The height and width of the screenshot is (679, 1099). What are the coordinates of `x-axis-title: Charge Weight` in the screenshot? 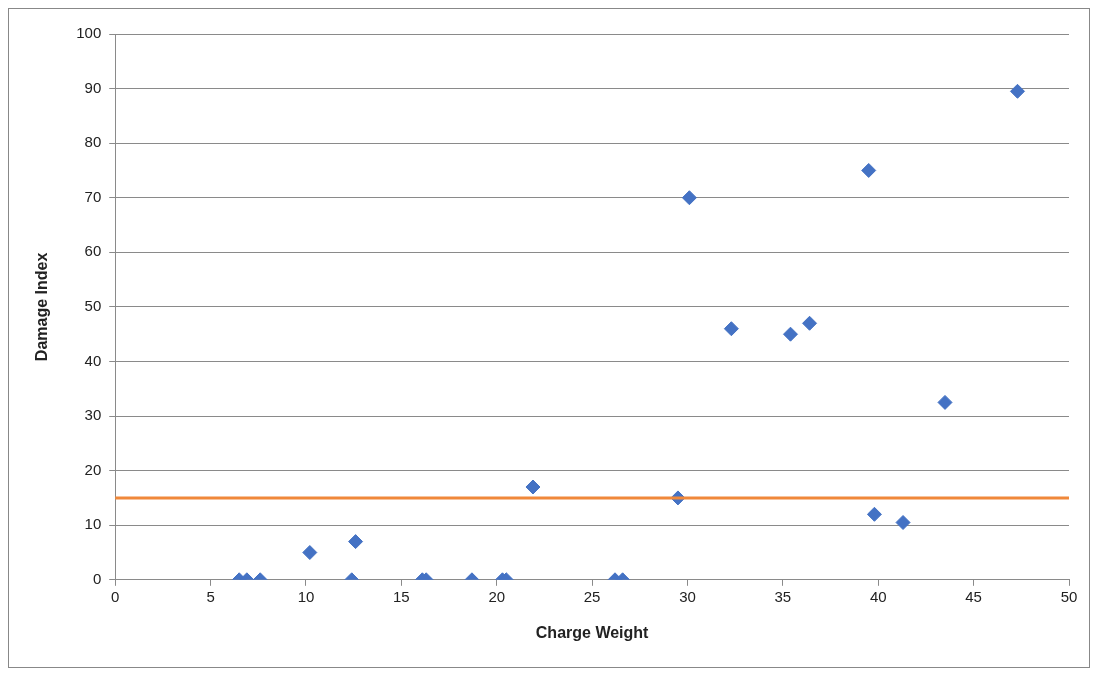 It's located at (592, 632).